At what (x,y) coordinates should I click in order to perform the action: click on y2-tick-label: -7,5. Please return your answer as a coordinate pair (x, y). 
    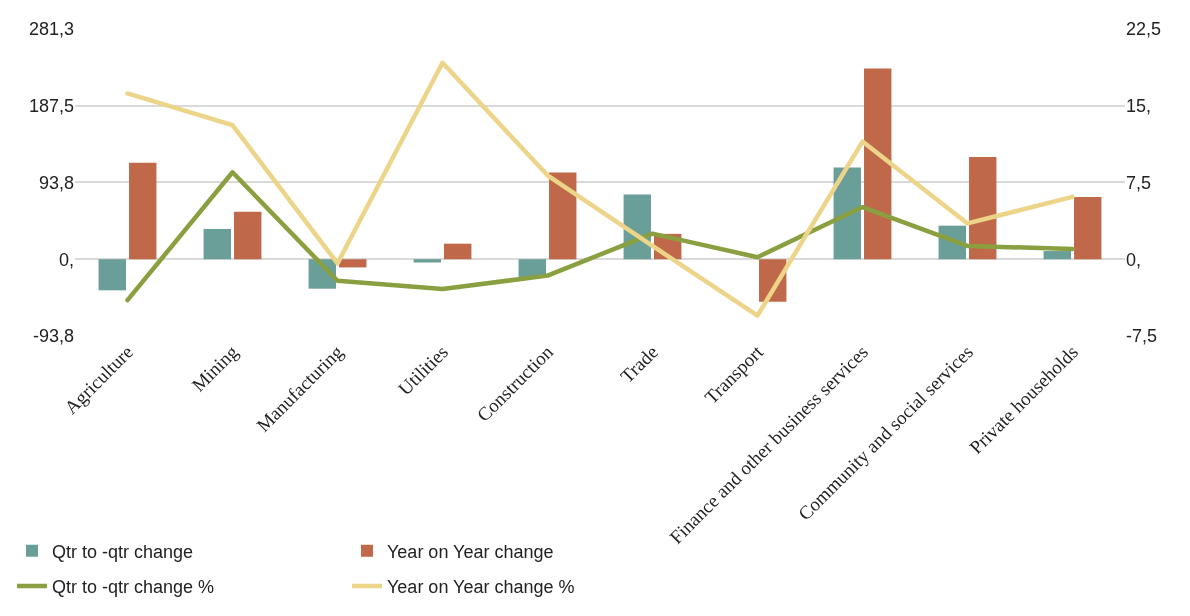
    Looking at the image, I should click on (1142, 336).